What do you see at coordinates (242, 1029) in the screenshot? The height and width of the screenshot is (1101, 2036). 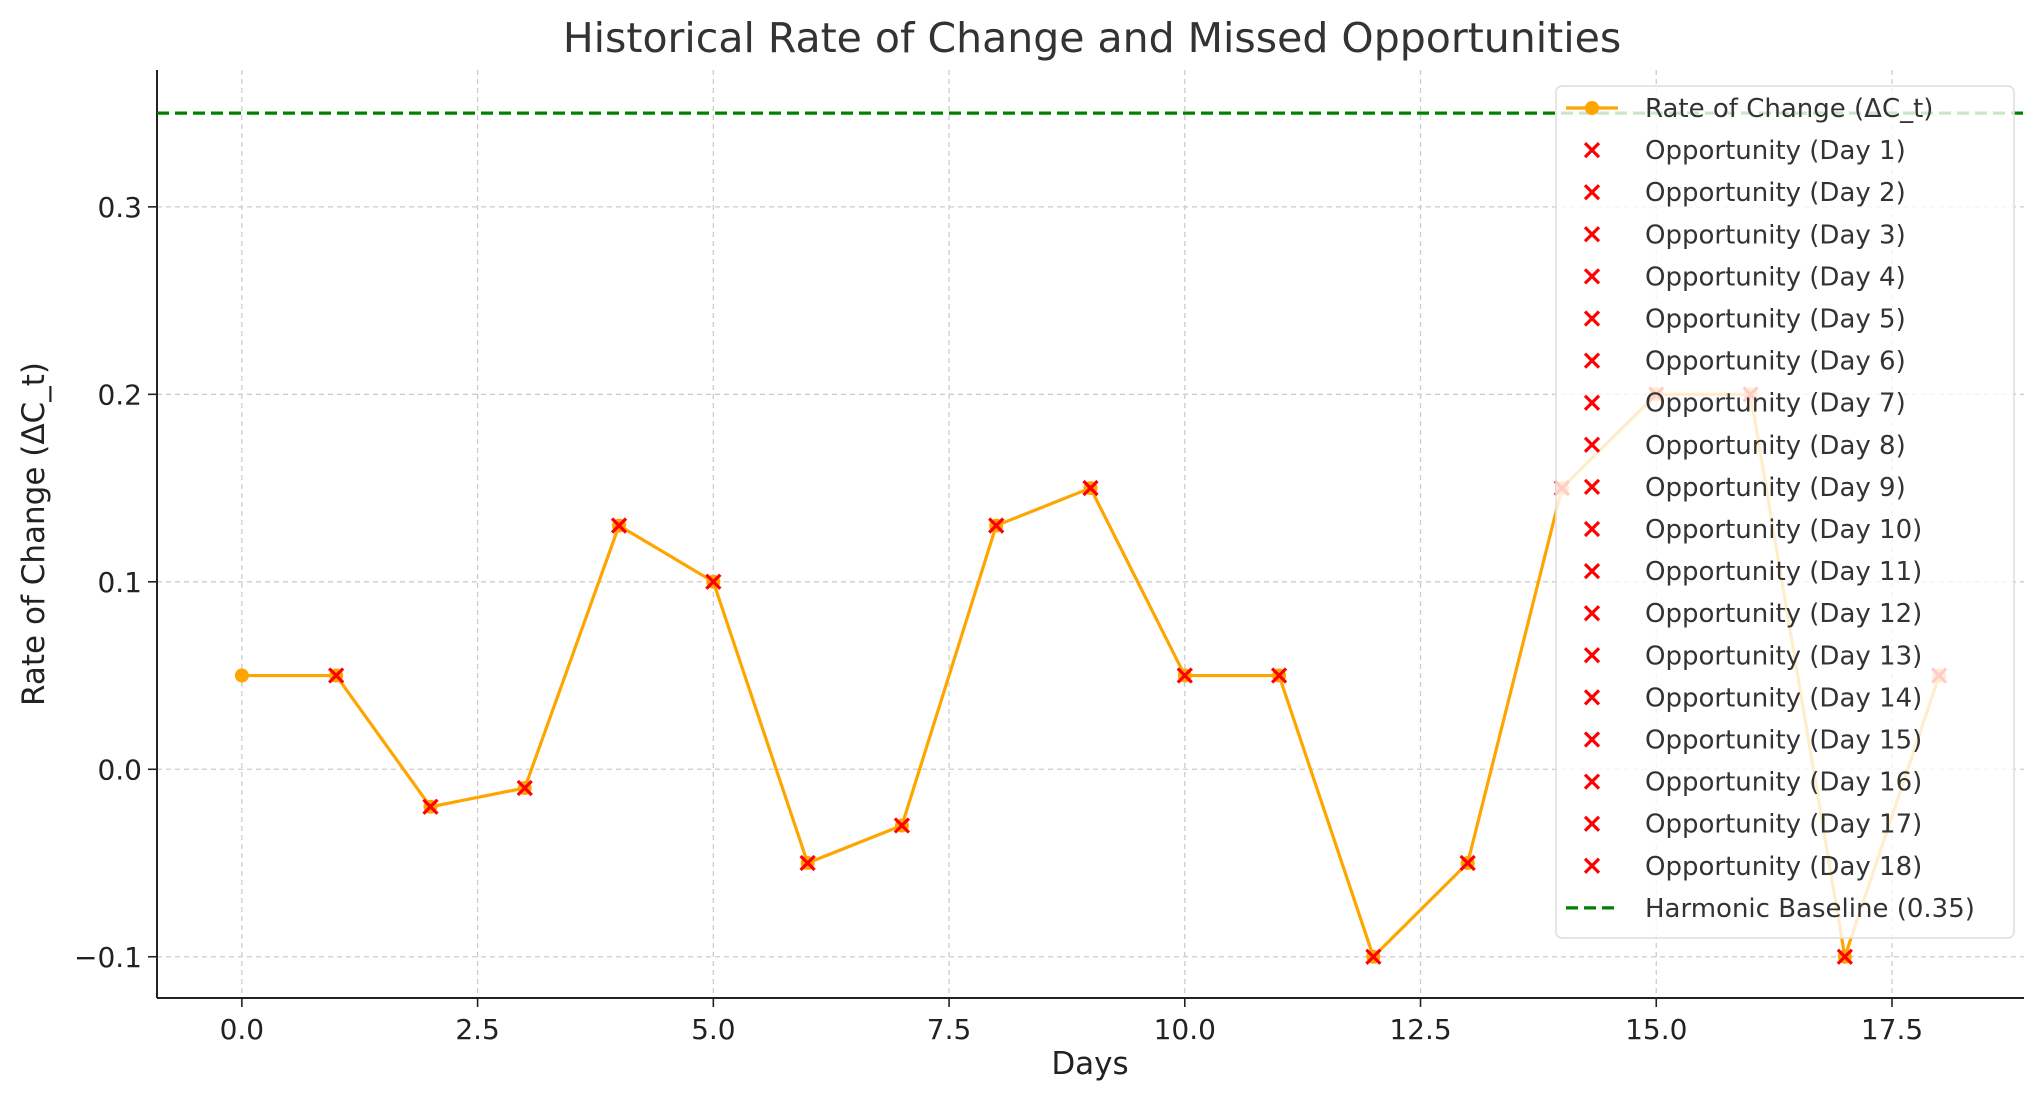 I see `x-tick-label: 0.0` at bounding box center [242, 1029].